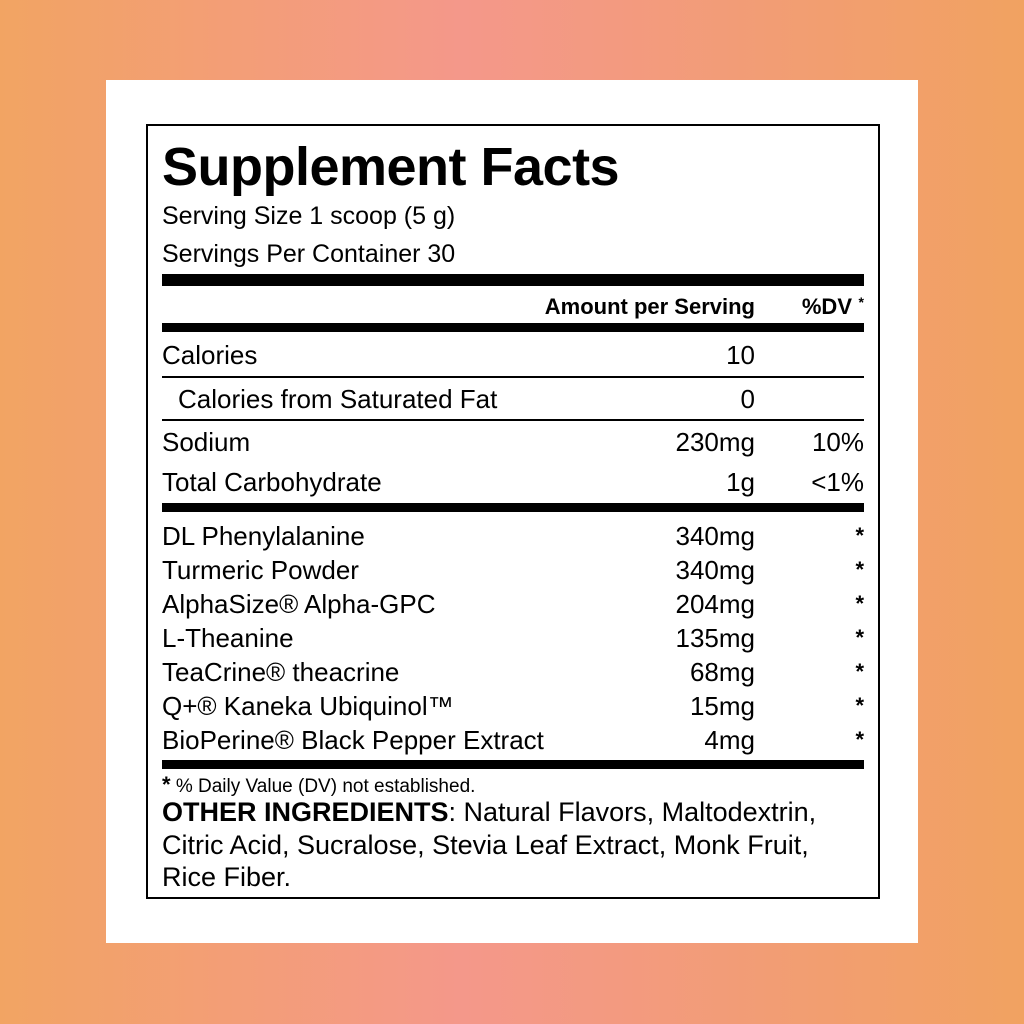 This screenshot has height=1024, width=1024. What do you see at coordinates (260, 570) in the screenshot?
I see `ingredient-name: Turmeric Powder` at bounding box center [260, 570].